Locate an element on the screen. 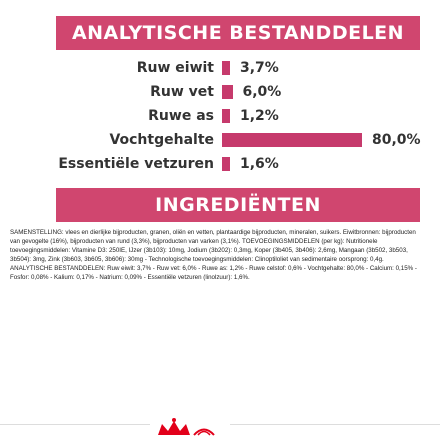 This screenshot has width=440, height=440. nutrient-row: Ruw vet 6,0% is located at coordinates (220, 92).